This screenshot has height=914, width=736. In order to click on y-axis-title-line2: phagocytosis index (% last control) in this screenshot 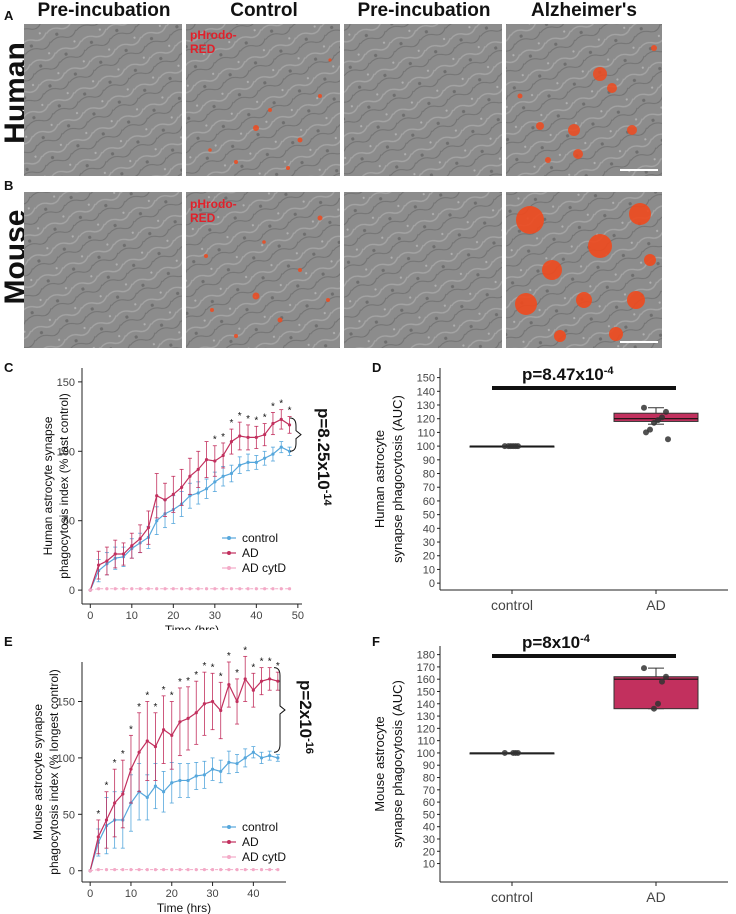, I will do `click(64, 485)`.